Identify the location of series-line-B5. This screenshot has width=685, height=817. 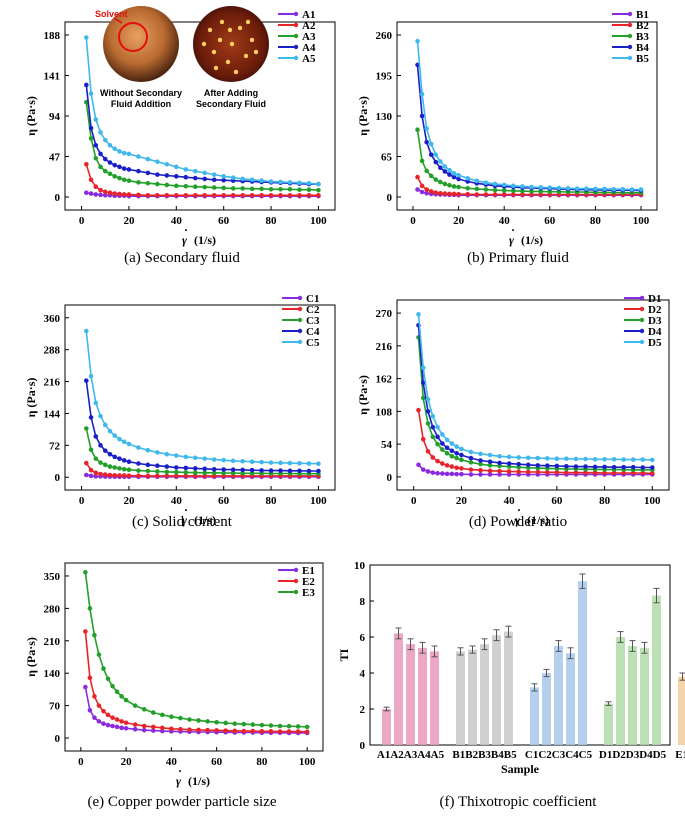
(528, 116).